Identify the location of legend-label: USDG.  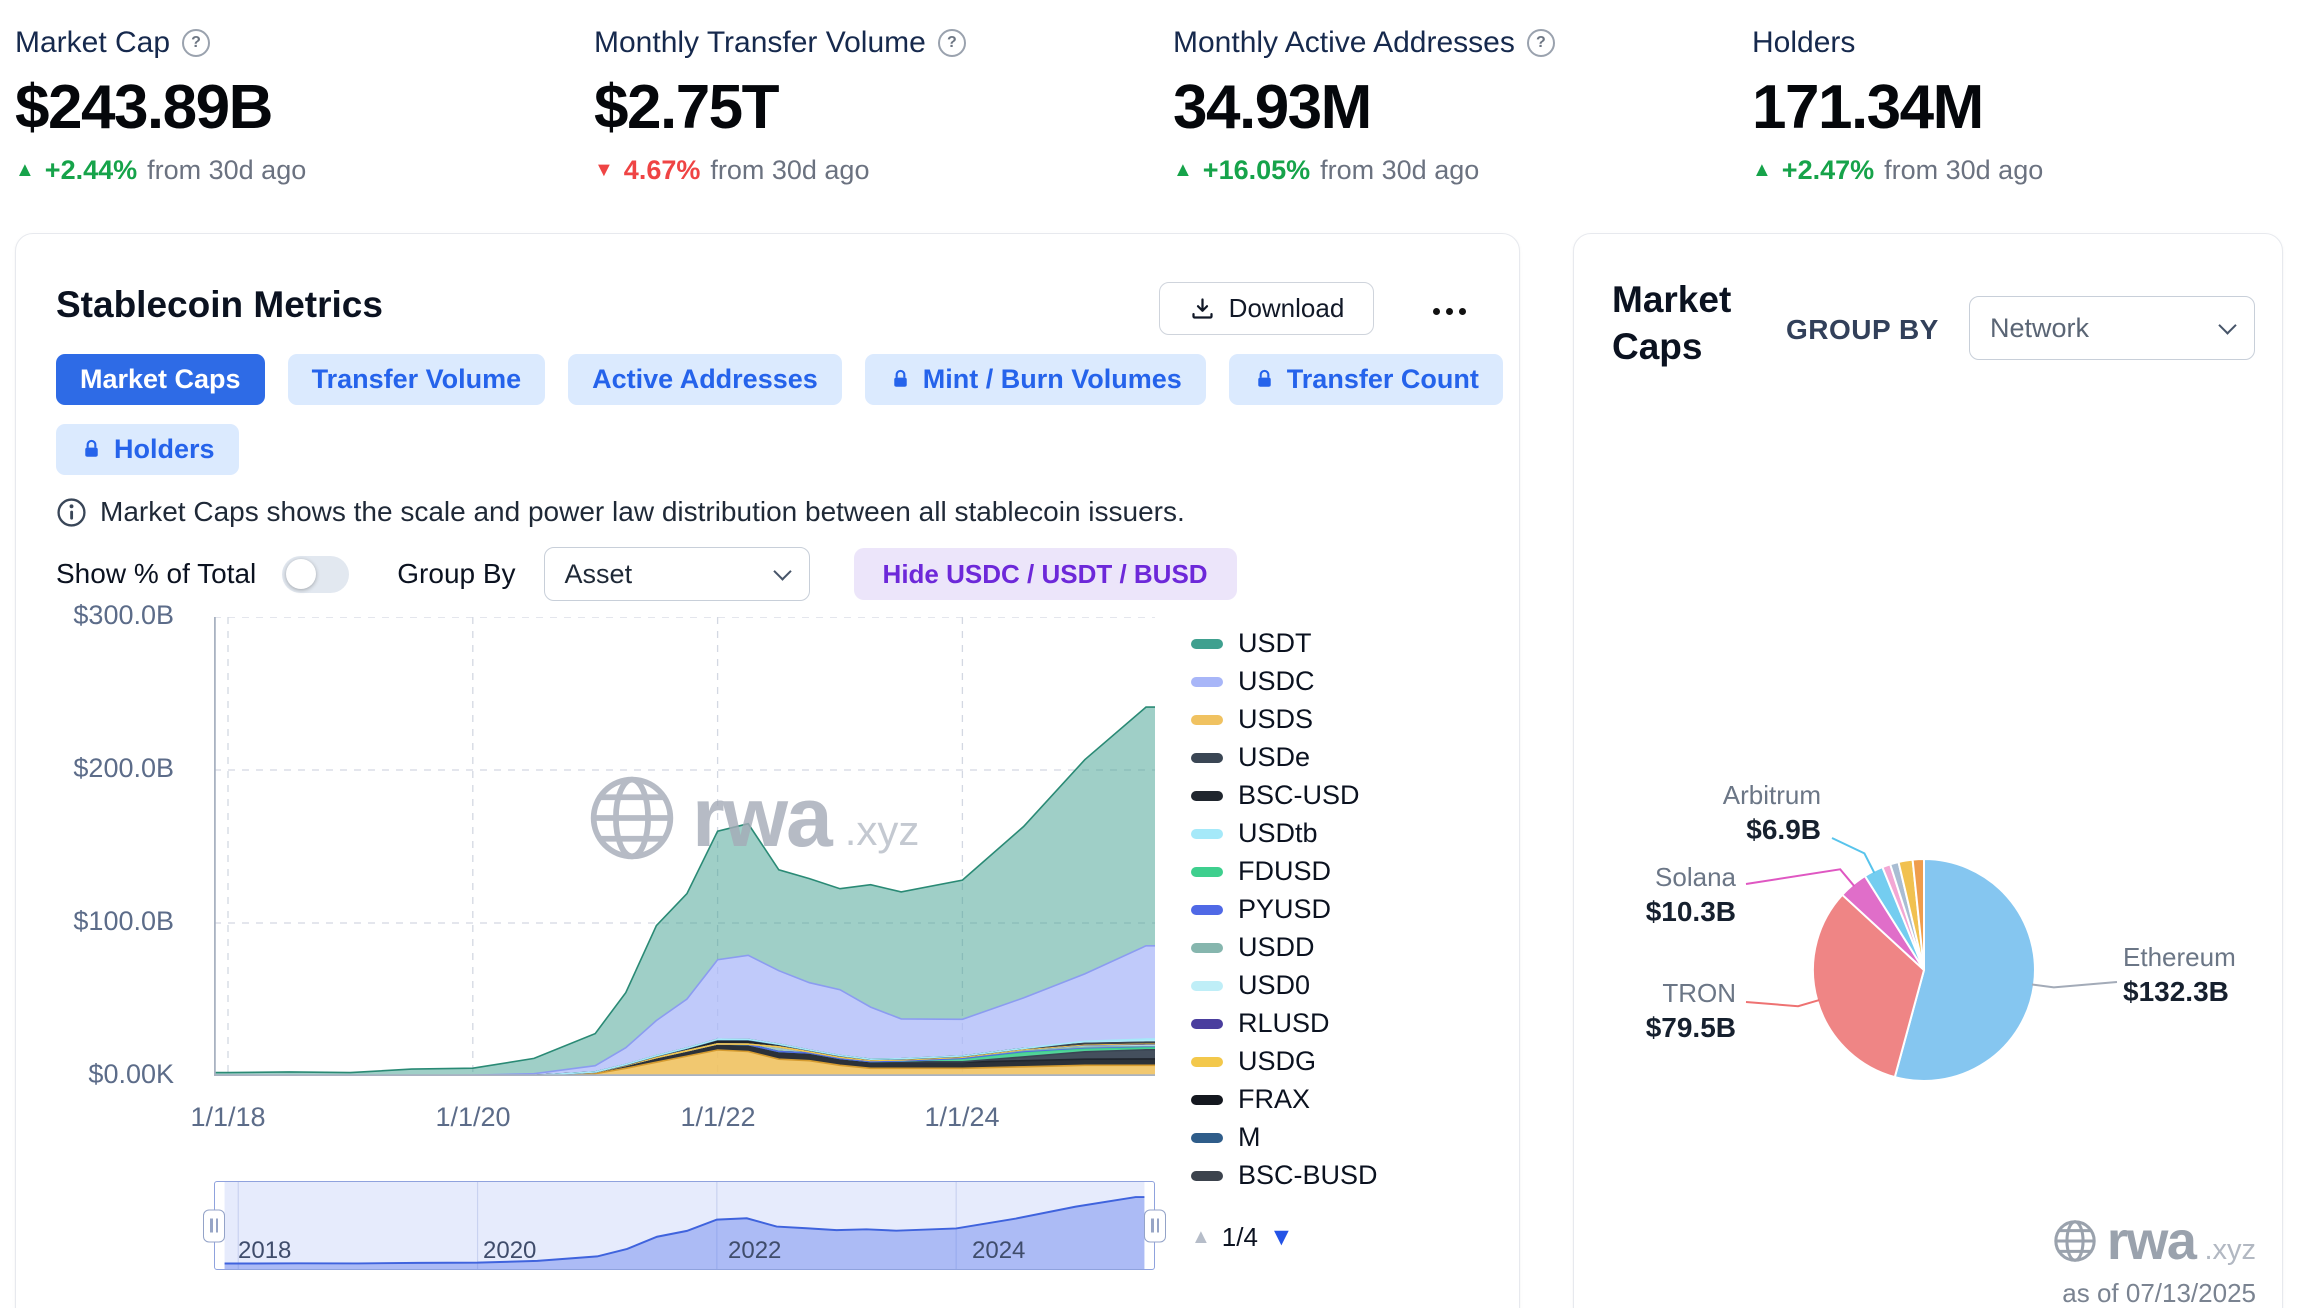
(1277, 1061).